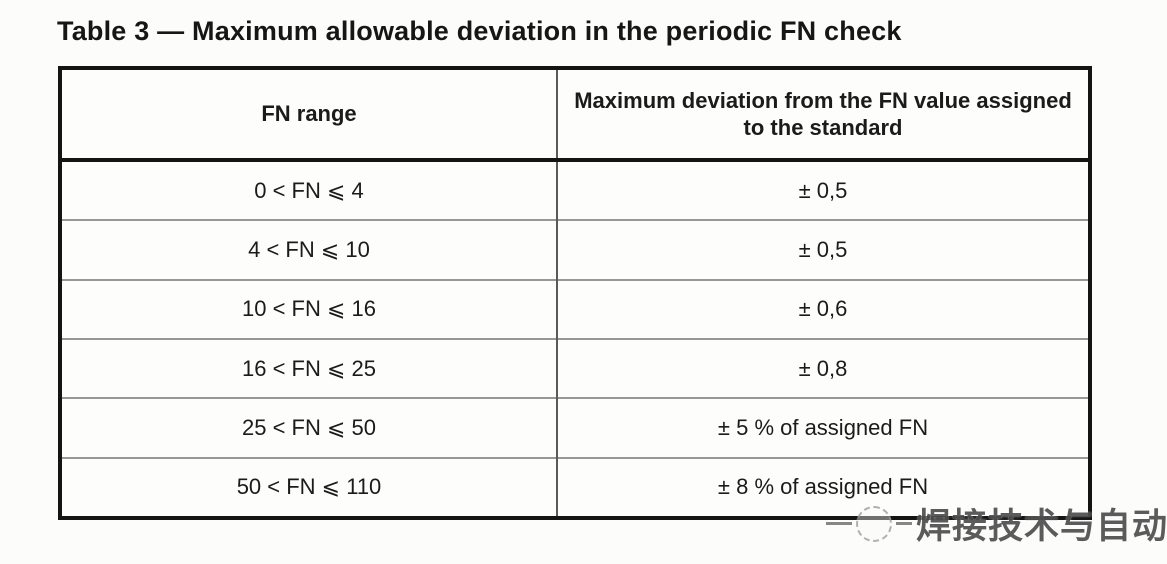  I want to click on table-row: 0 < FN ⩽ 4 ± 0,5, so click(575, 190).